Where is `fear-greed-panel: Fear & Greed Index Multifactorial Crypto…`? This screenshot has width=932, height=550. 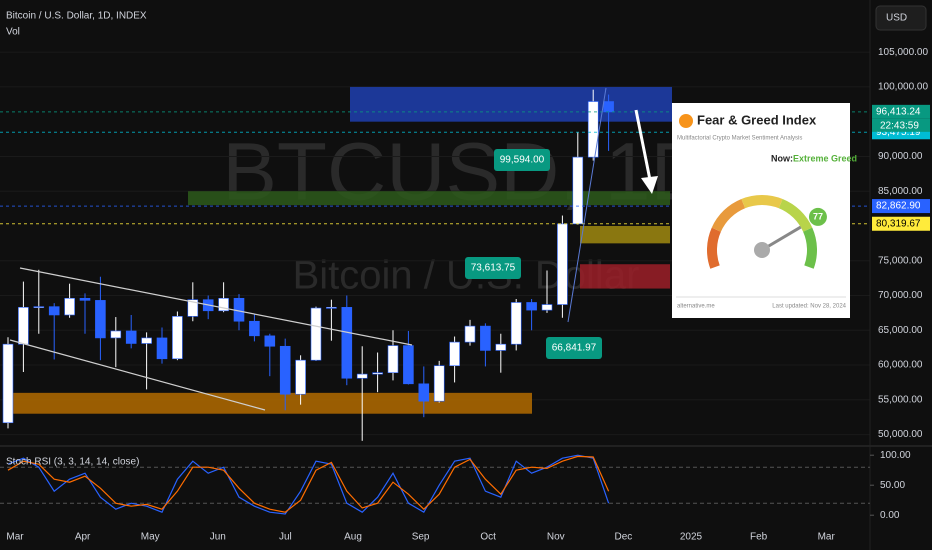 fear-greed-panel: Fear & Greed Index Multifactorial Crypto… is located at coordinates (764, 210).